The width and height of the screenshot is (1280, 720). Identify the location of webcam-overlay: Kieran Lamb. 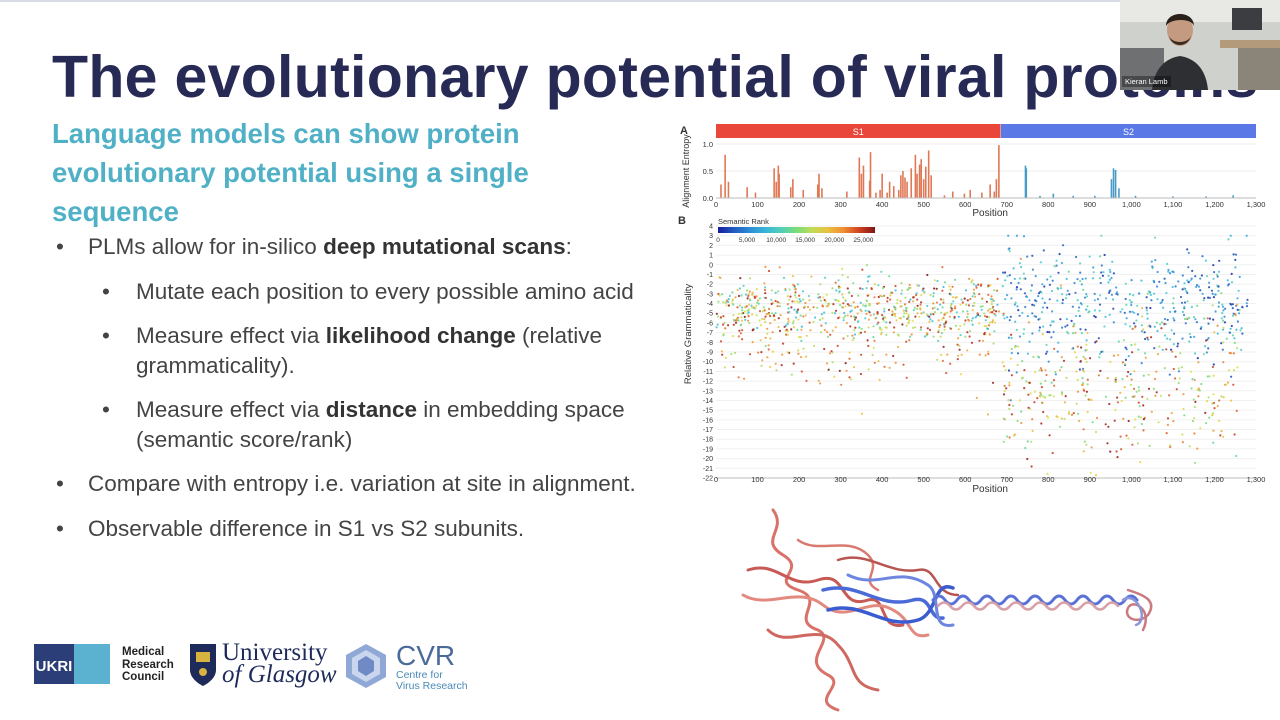
(1200, 45).